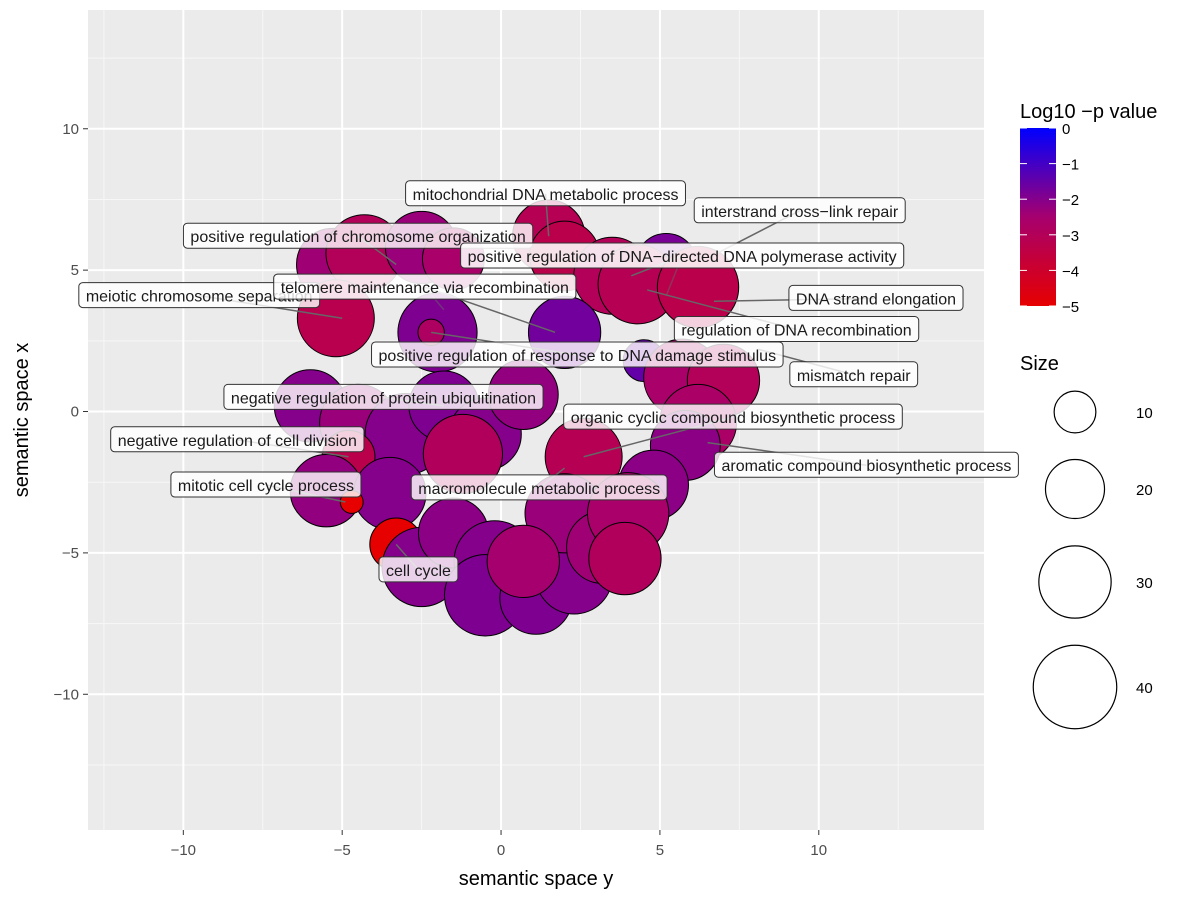 The width and height of the screenshot is (1200, 905). What do you see at coordinates (1070, 307) in the screenshot?
I see `color-legend-label: −5` at bounding box center [1070, 307].